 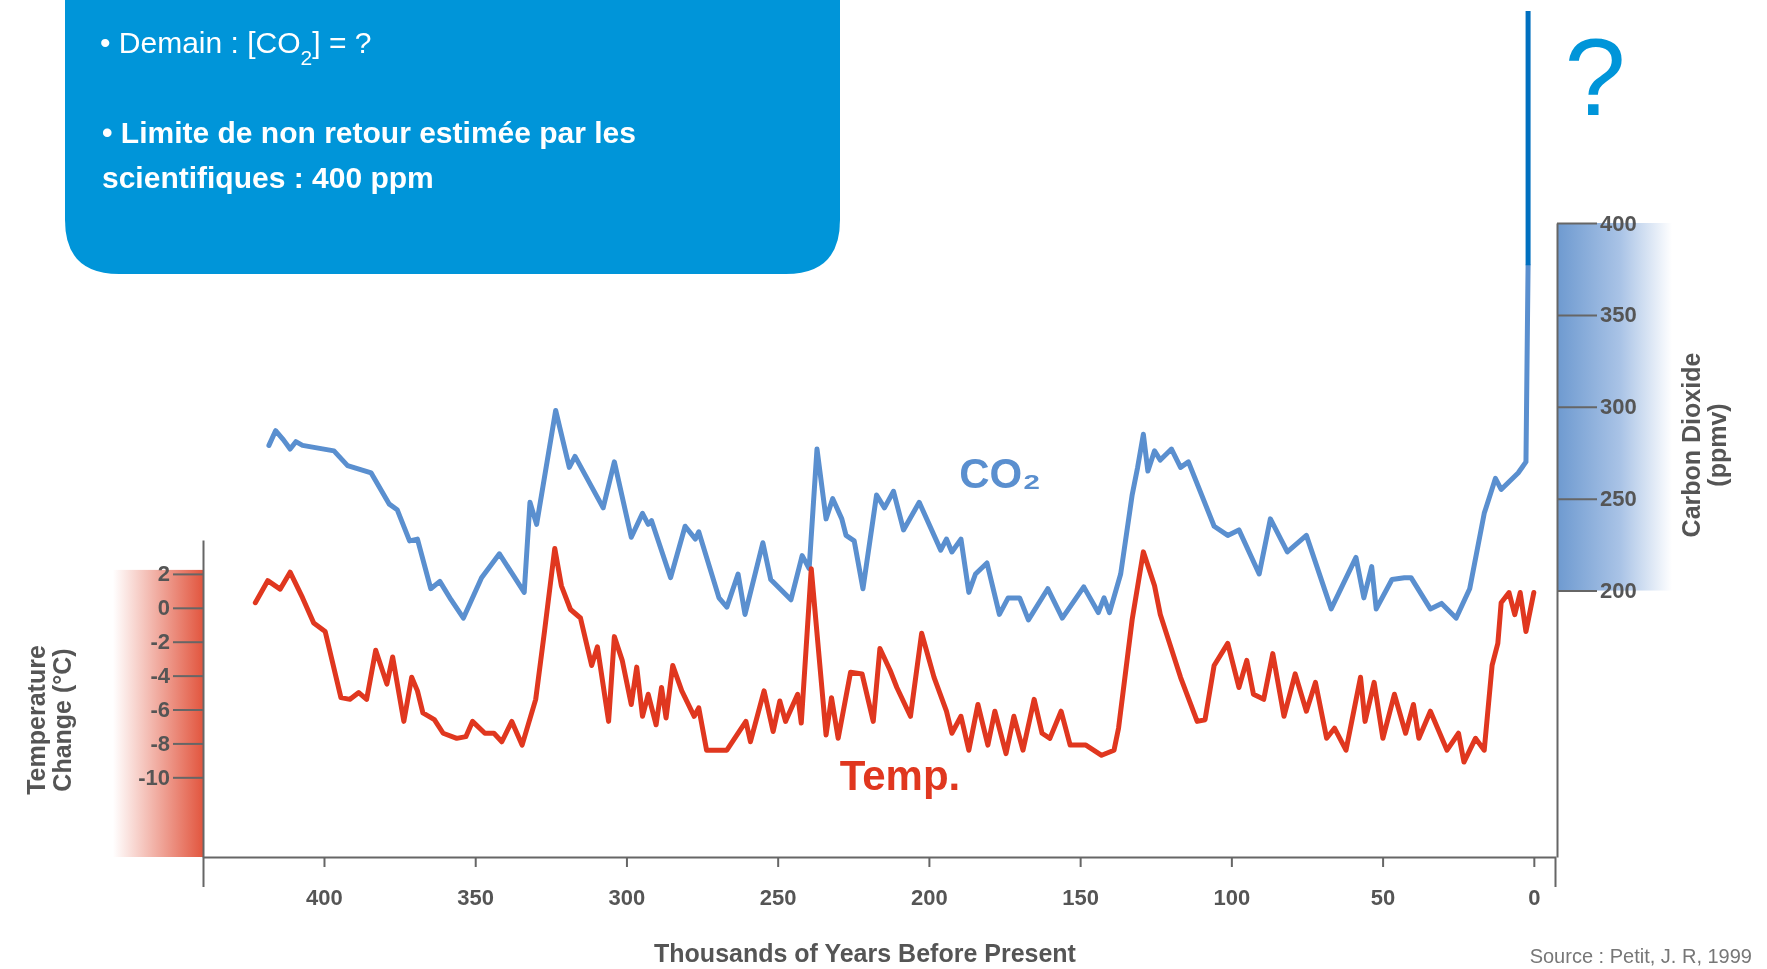 What do you see at coordinates (1232, 898) in the screenshot?
I see `x-tick-label: 100` at bounding box center [1232, 898].